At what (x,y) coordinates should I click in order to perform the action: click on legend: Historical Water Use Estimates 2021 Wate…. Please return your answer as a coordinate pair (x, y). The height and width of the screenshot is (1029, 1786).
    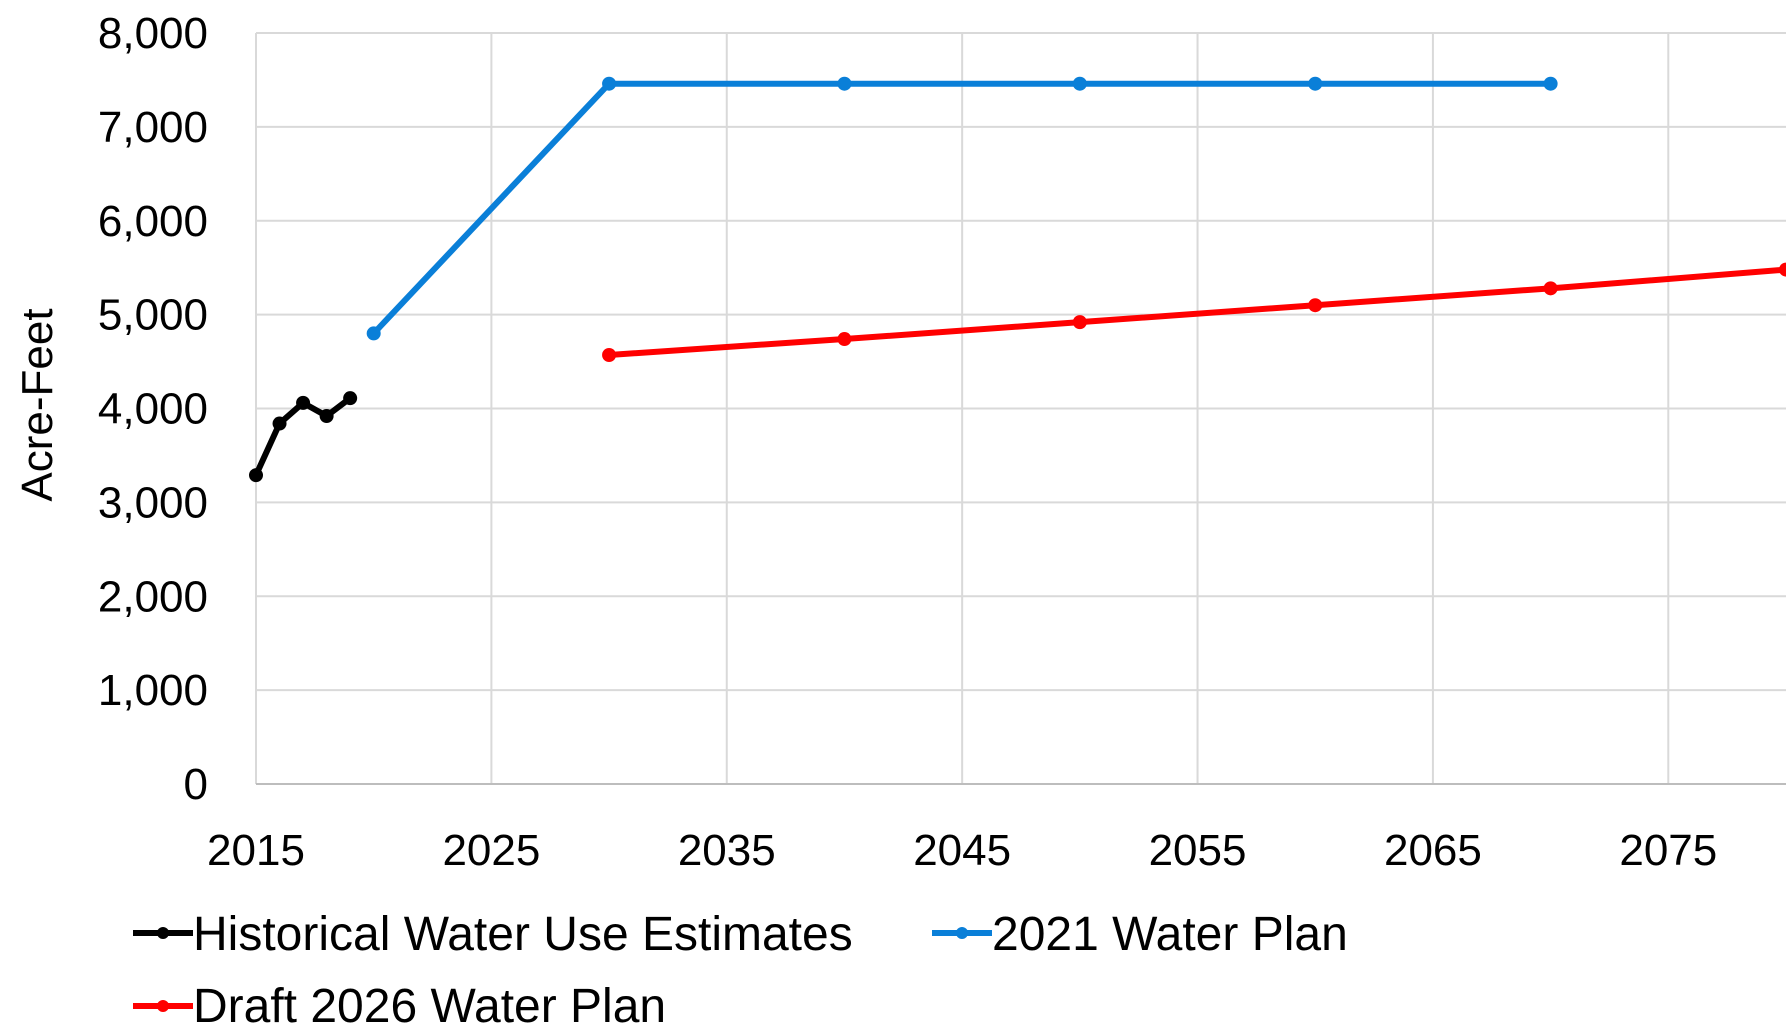
    Looking at the image, I should click on (740, 968).